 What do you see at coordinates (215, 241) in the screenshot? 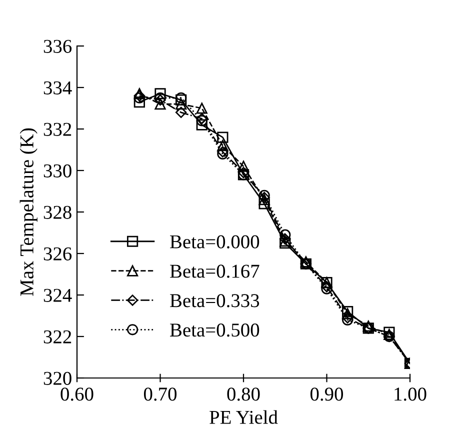
I see `legend-label: Beta=0.000` at bounding box center [215, 241].